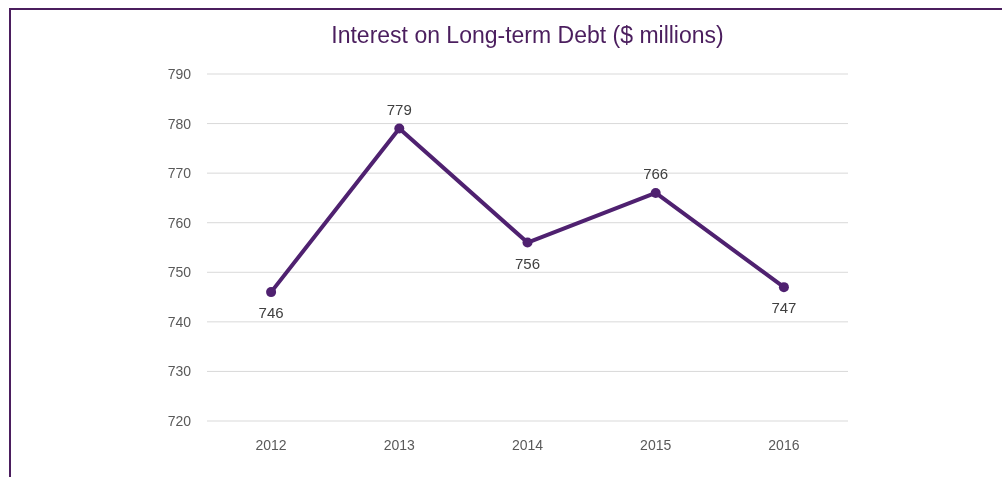 This screenshot has width=1002, height=477. What do you see at coordinates (179, 123) in the screenshot?
I see `y-tick-label: 780` at bounding box center [179, 123].